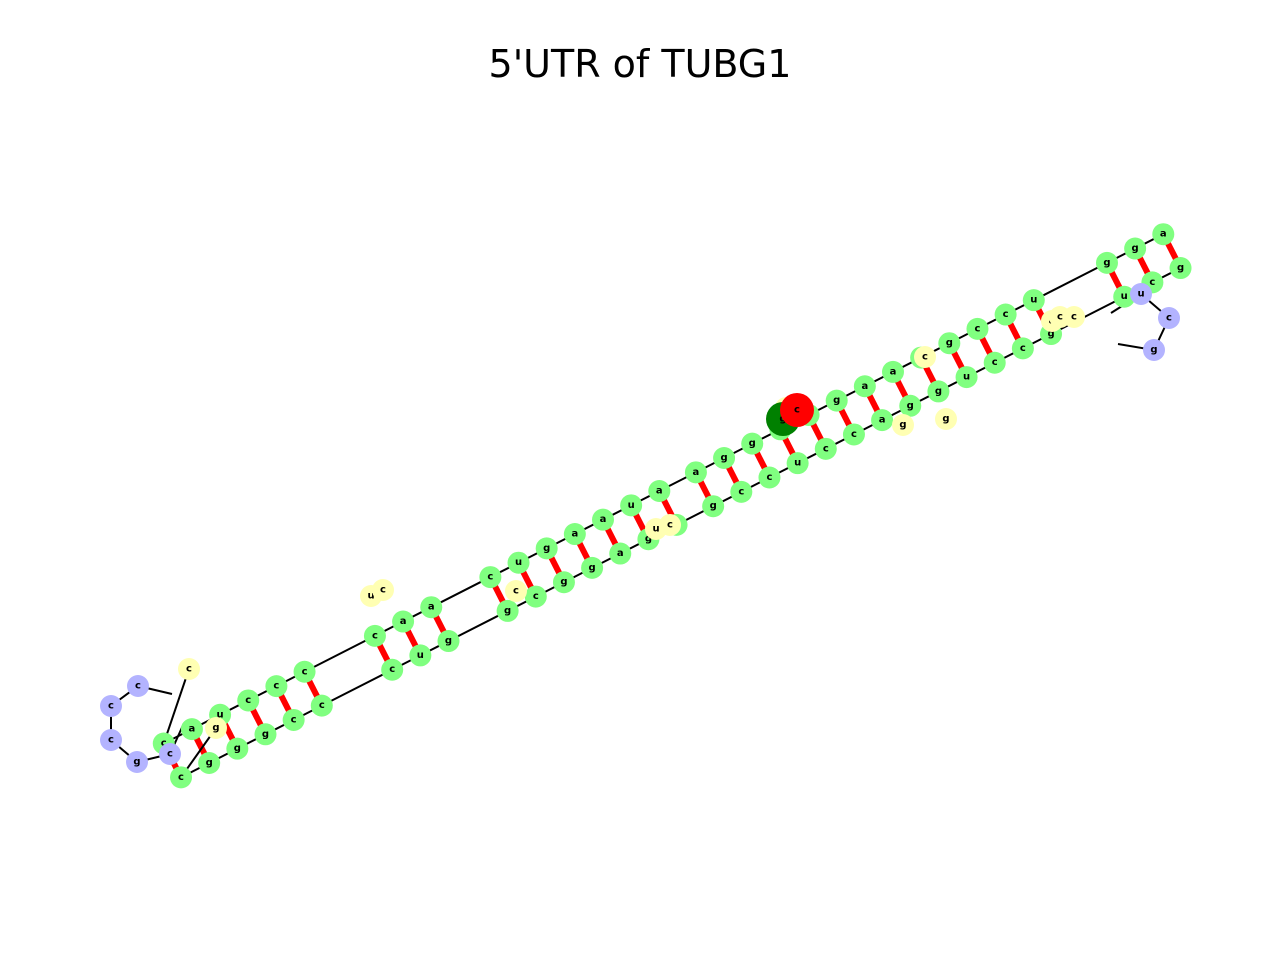 This screenshot has width=1280, height=960. I want to click on five-prime-start-label: c, so click(797, 410).